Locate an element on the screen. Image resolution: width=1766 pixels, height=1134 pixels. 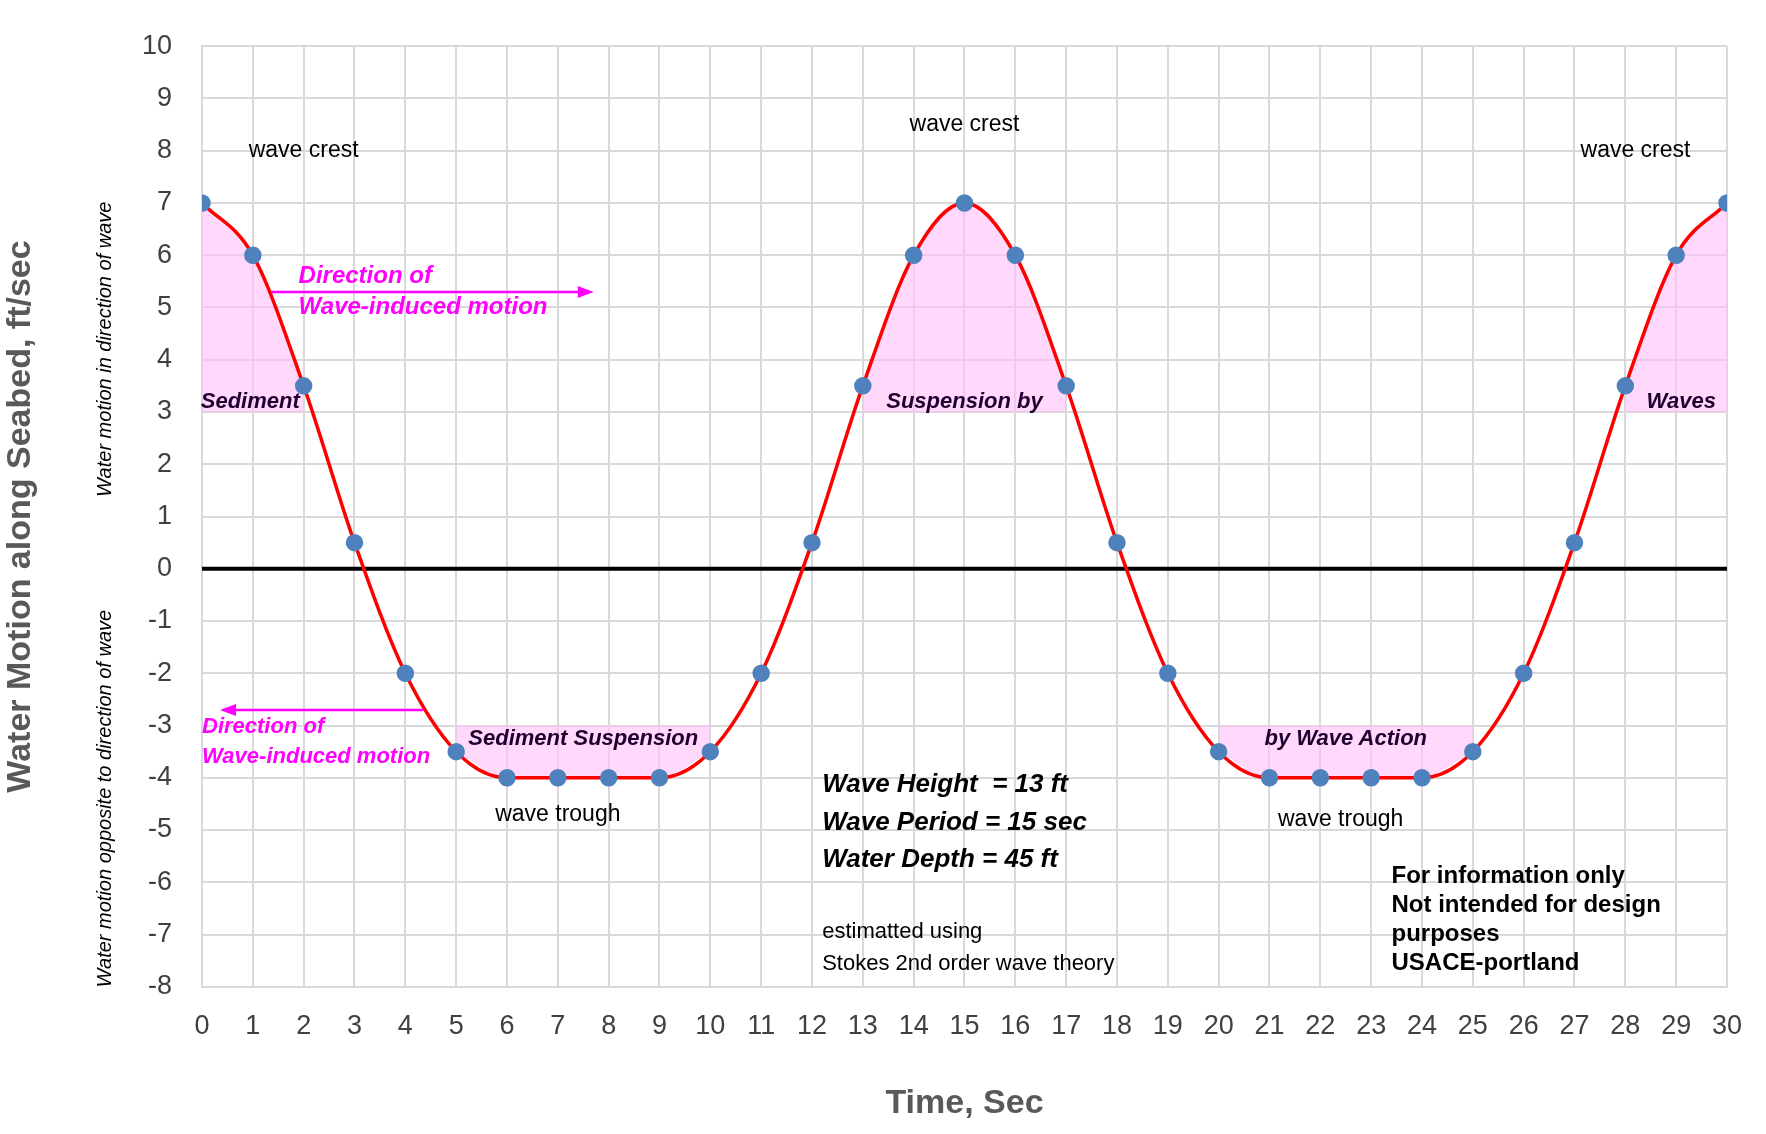
y-tick-label: 4 is located at coordinates (164, 358).